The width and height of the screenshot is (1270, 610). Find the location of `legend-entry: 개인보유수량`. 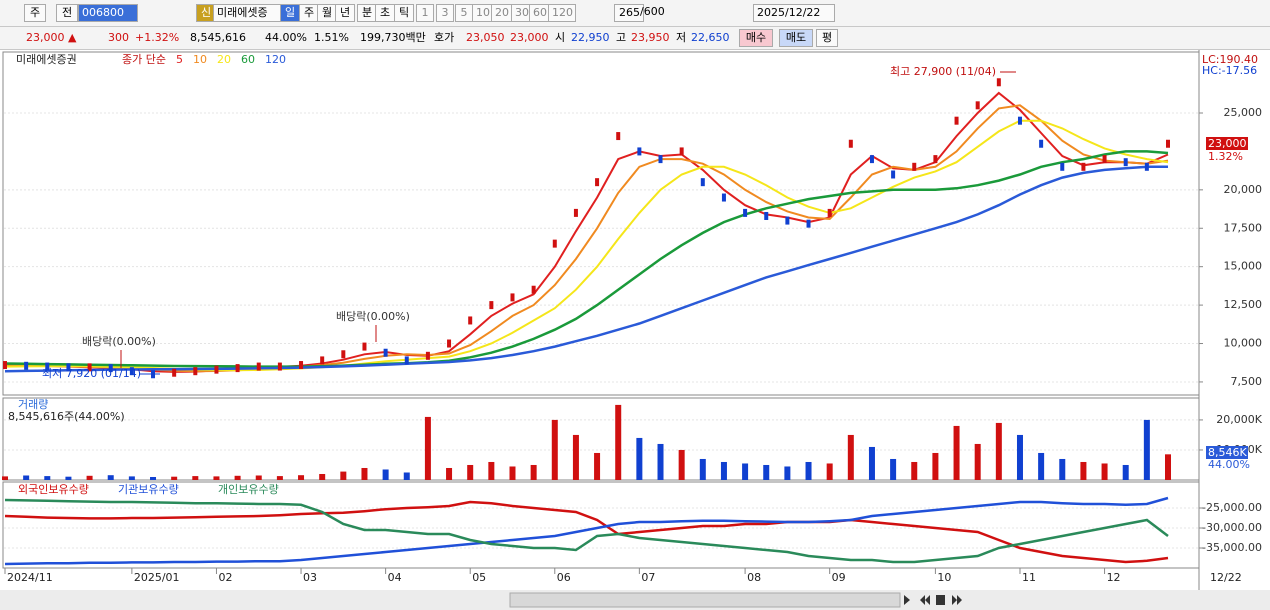

legend-entry: 개인보유수량 is located at coordinates (248, 489).